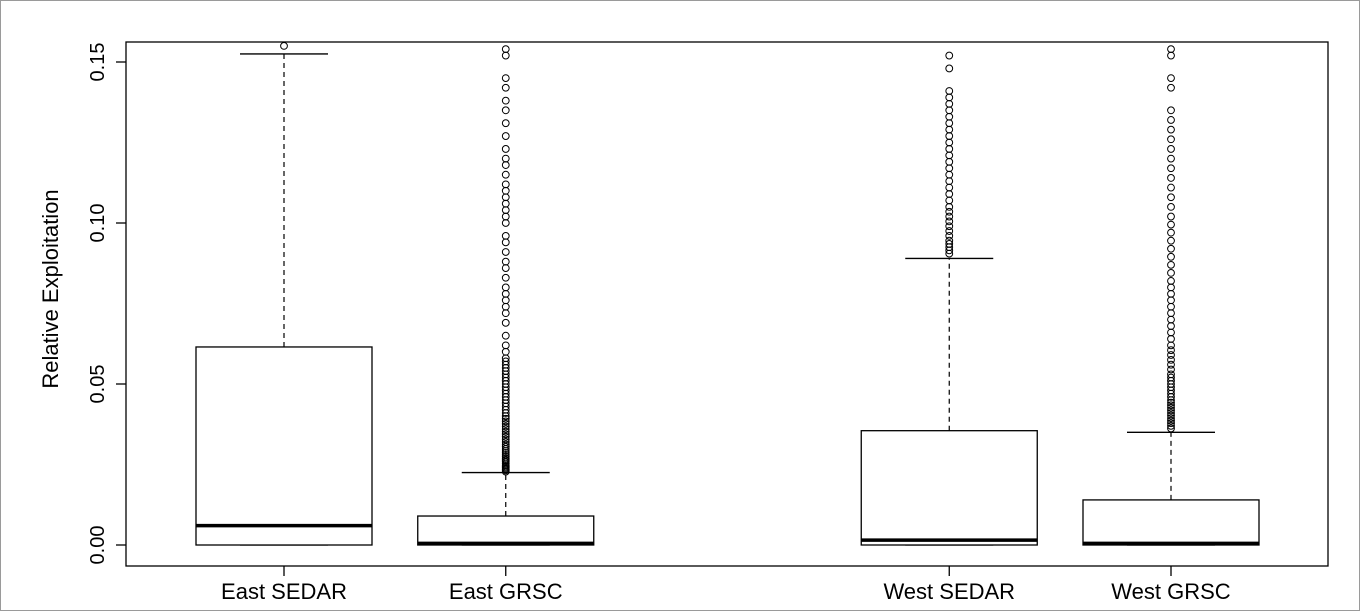  I want to click on y-tick-label: 0.10, so click(98, 223).